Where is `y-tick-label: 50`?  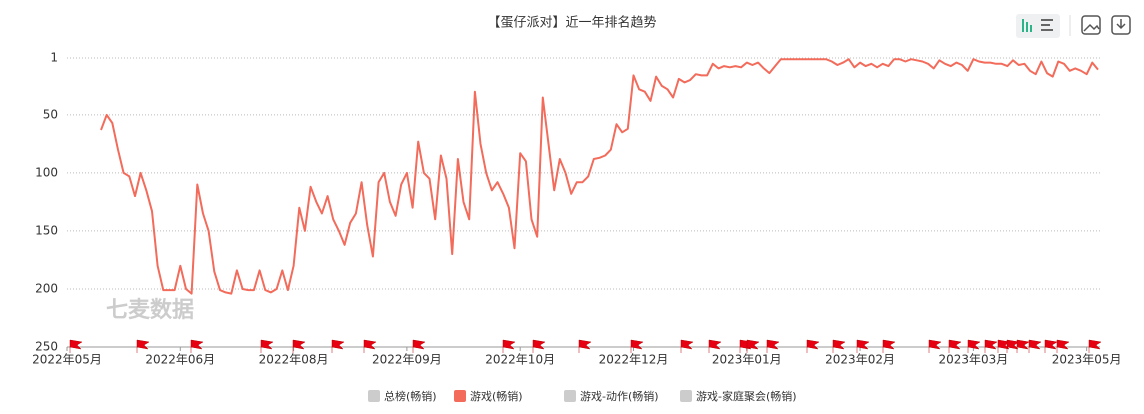 y-tick-label: 50 is located at coordinates (50, 114).